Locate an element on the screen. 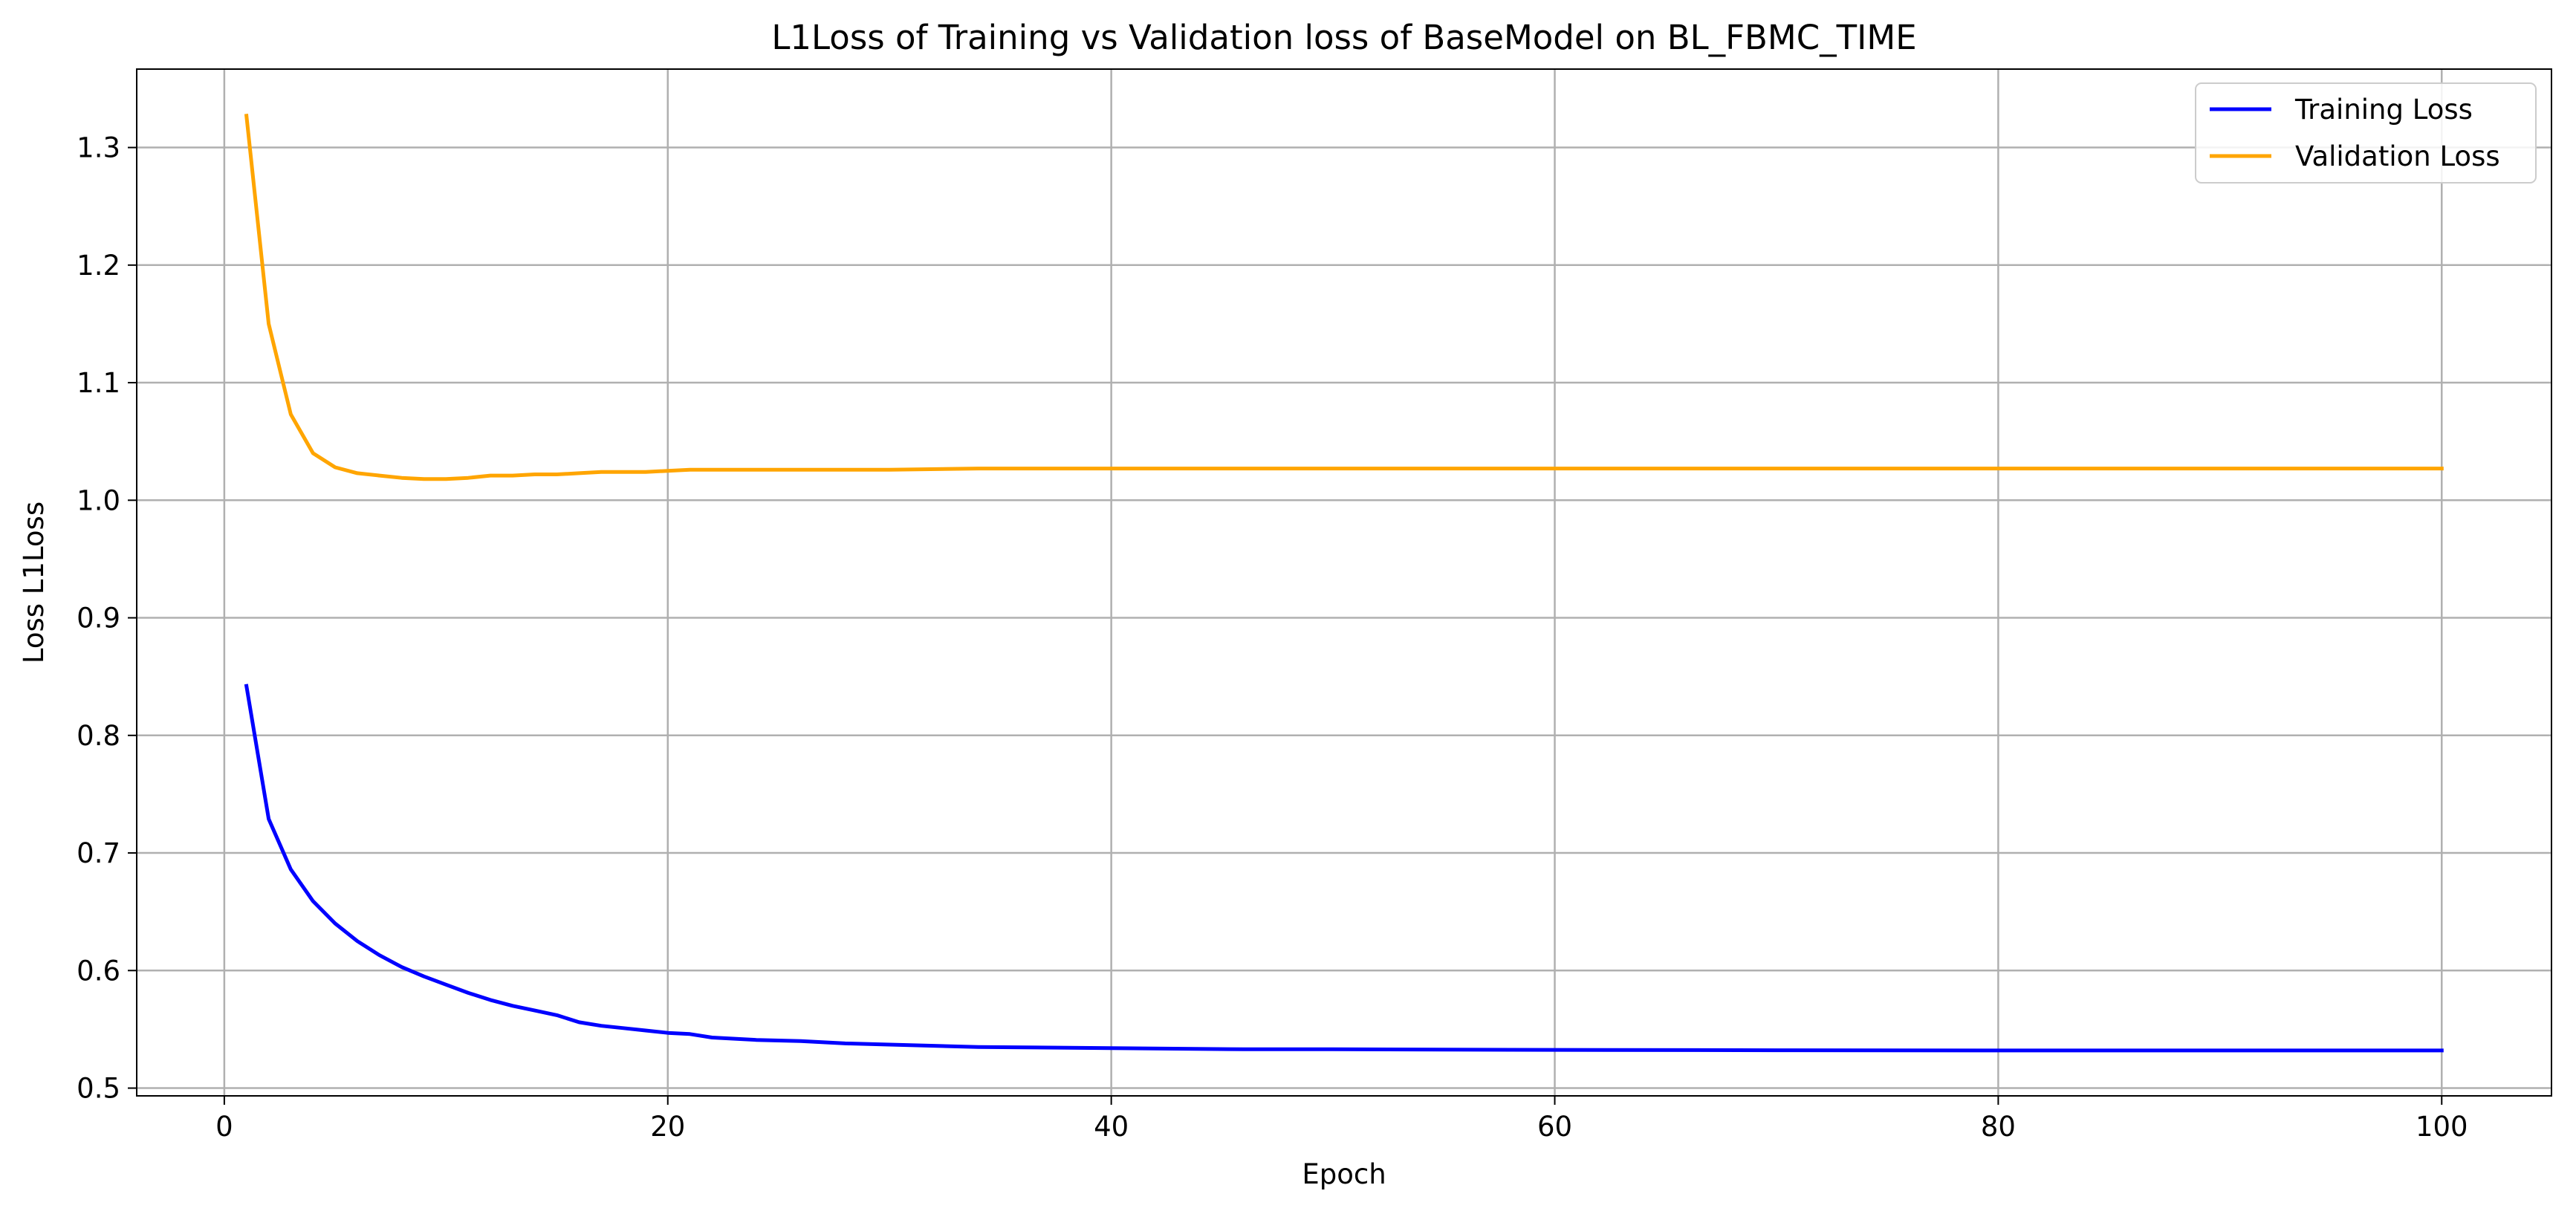 The width and height of the screenshot is (2576, 1214). y-tick-label: 1.3 is located at coordinates (98, 148).